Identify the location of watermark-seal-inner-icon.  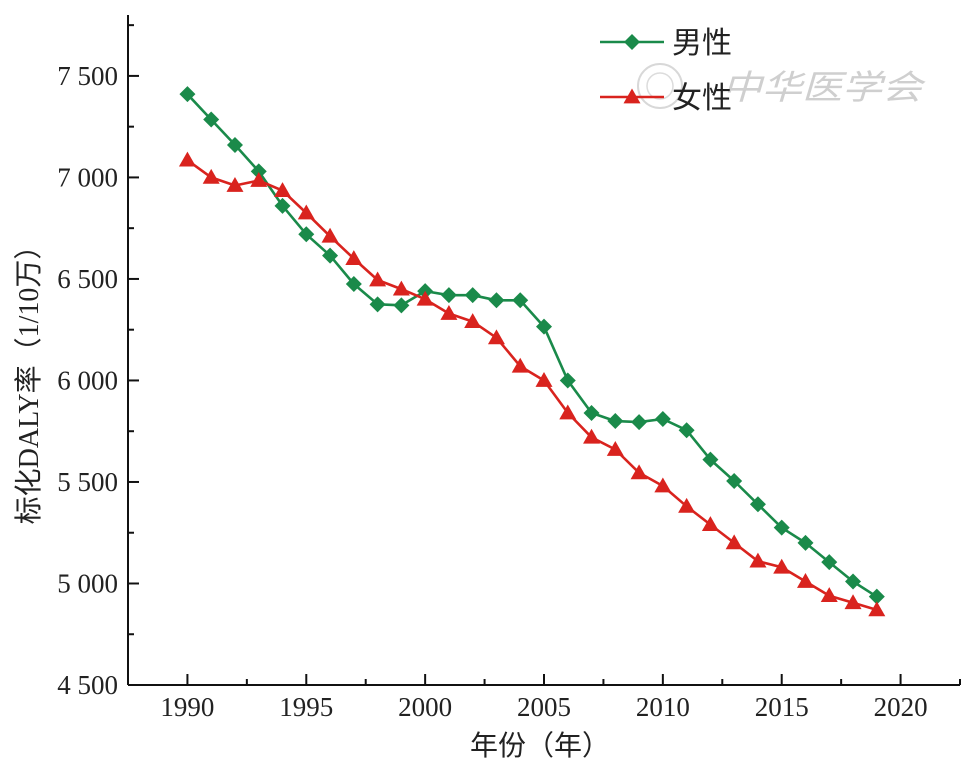
(660, 86).